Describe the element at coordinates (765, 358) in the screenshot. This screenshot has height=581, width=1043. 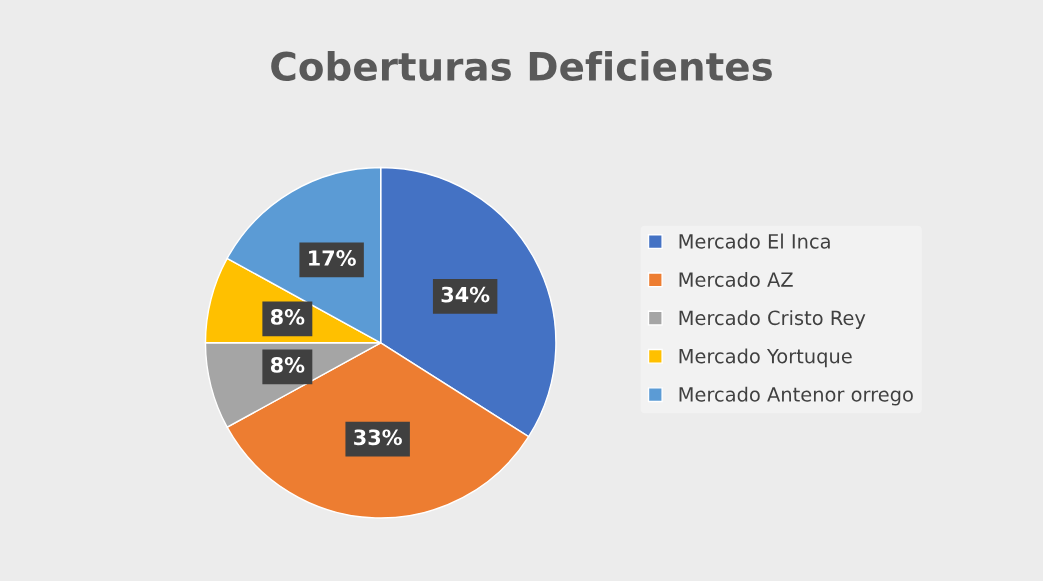
I see `legend-label: Mercado Yortuque` at that location.